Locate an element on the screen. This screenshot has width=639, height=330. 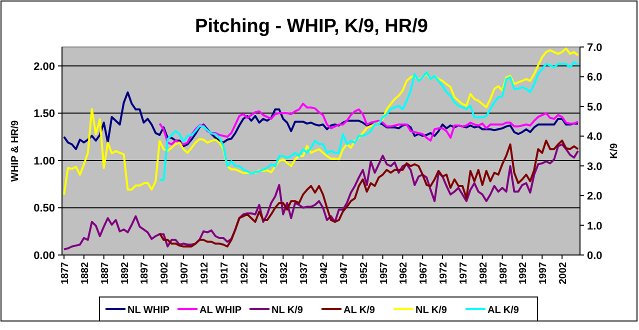
x-tick-label: 1937 is located at coordinates (304, 273).